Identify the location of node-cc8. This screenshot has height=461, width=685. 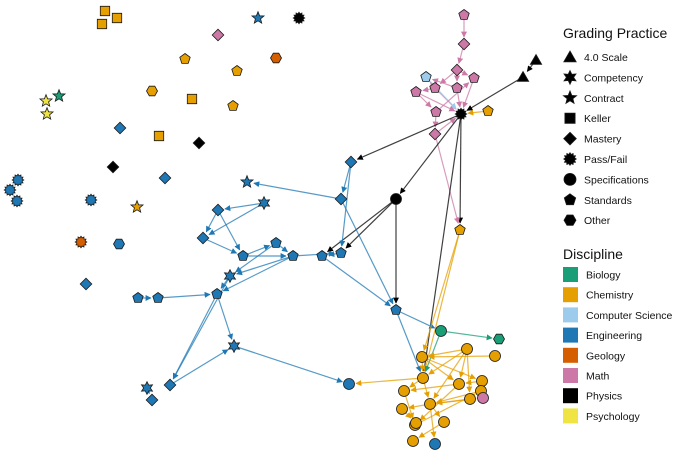
(470, 399).